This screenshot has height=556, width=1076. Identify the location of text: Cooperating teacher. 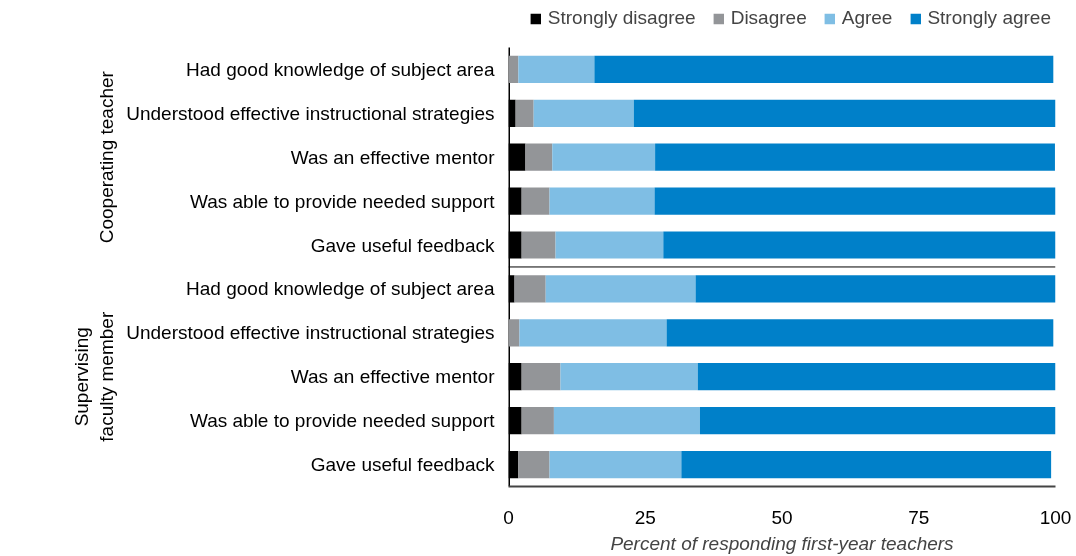
(107, 157).